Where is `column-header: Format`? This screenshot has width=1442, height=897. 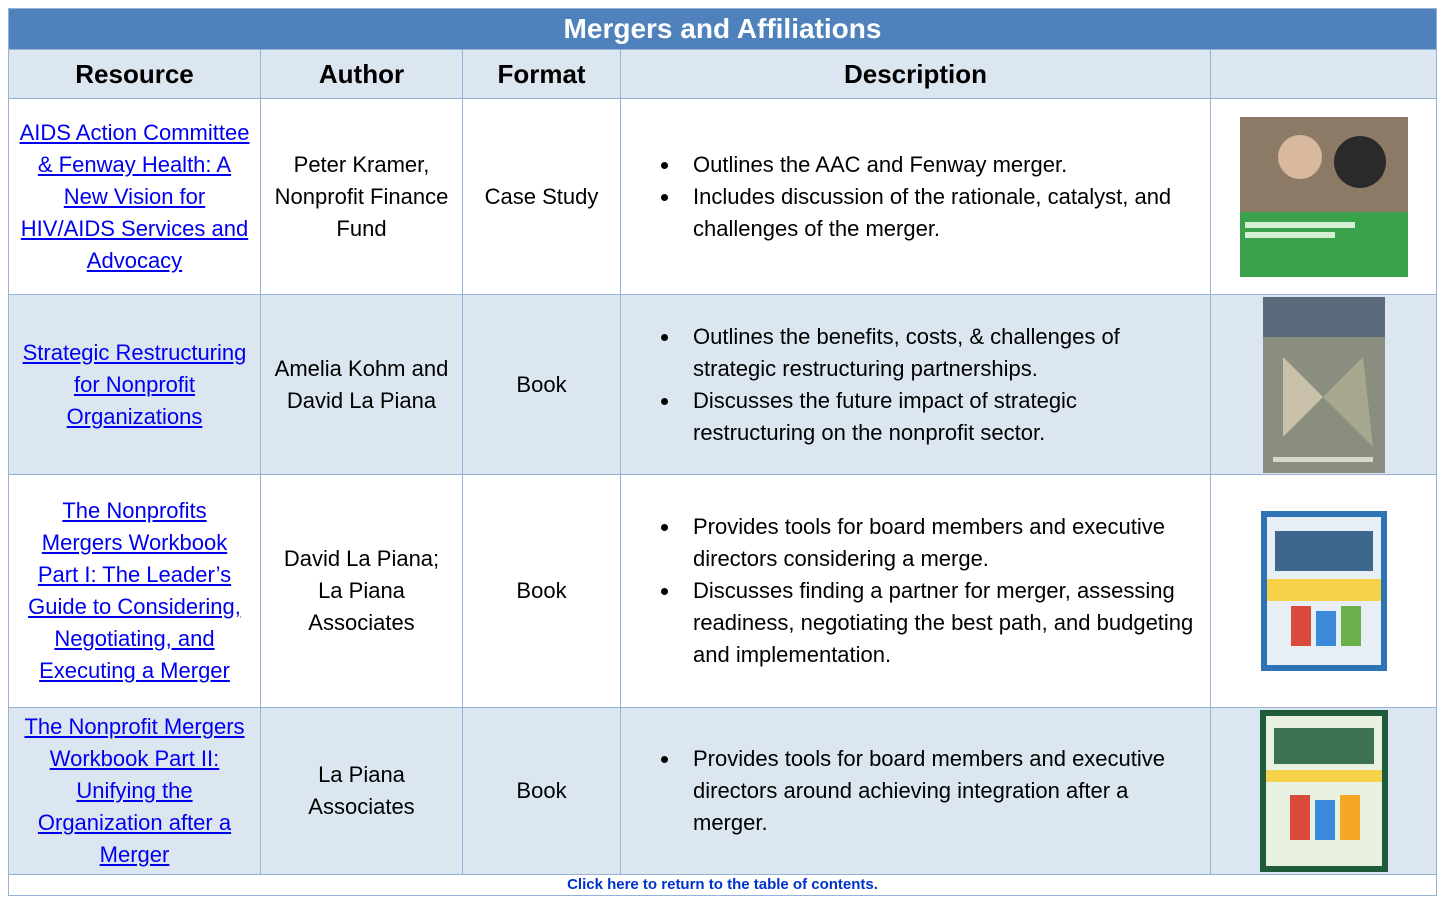 column-header: Format is located at coordinates (541, 74).